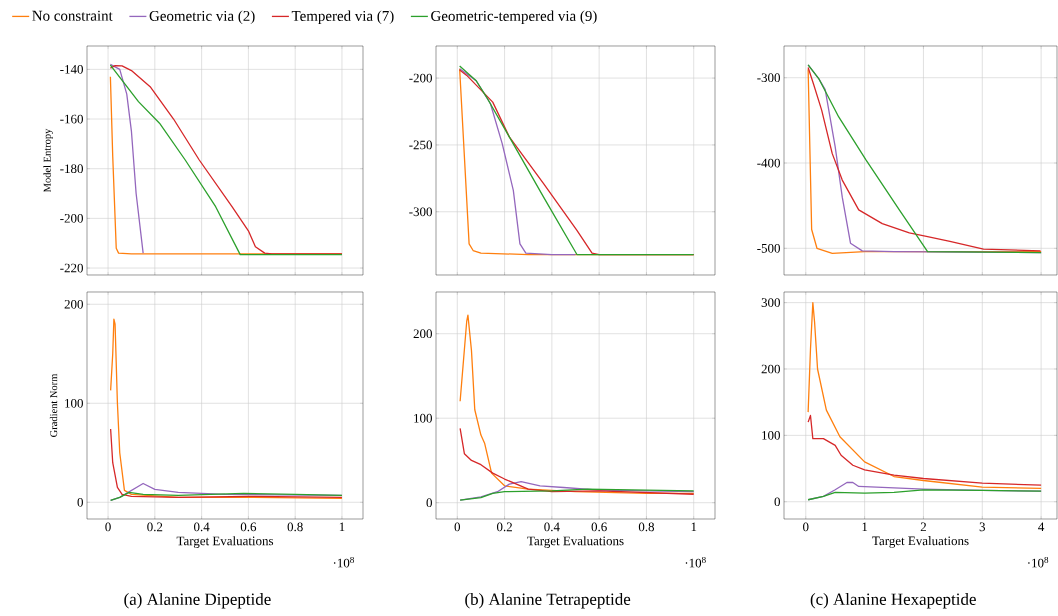 The image size is (1058, 616). What do you see at coordinates (71, 69) in the screenshot?
I see `y-tick-label: -140` at bounding box center [71, 69].